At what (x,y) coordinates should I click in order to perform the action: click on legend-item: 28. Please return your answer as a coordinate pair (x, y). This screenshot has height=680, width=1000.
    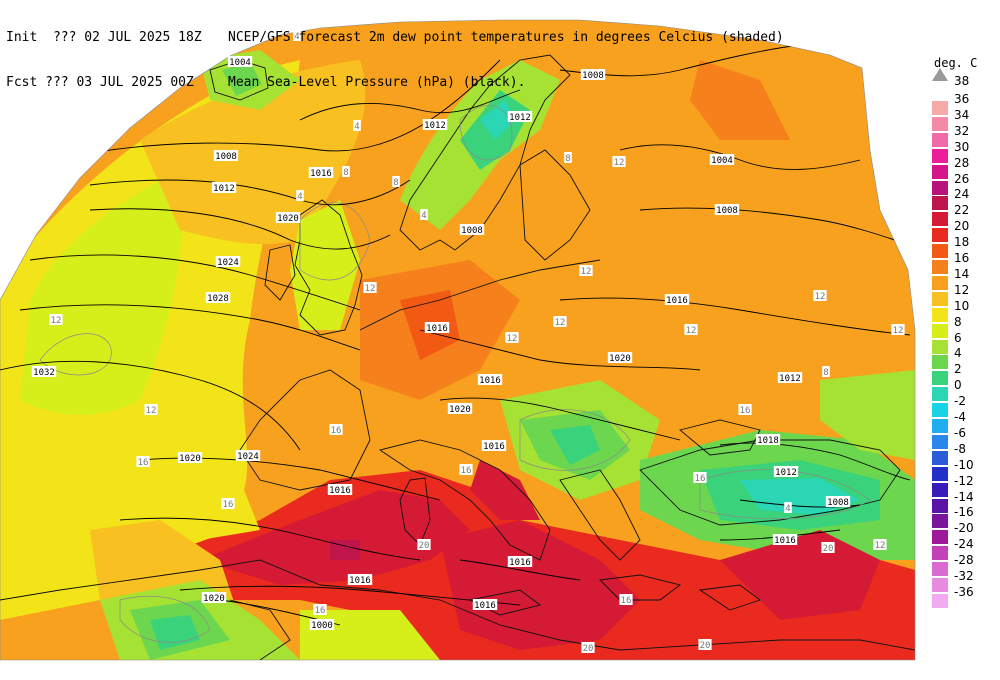
    Looking at the image, I should click on (950, 168).